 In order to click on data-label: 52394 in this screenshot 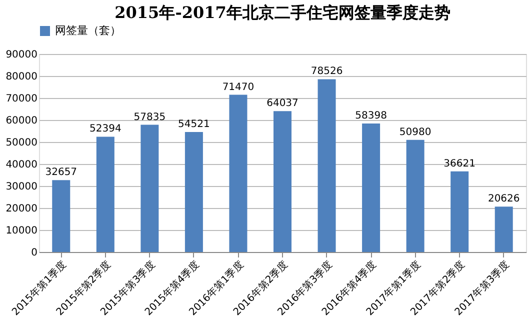, I will do `click(106, 129)`.